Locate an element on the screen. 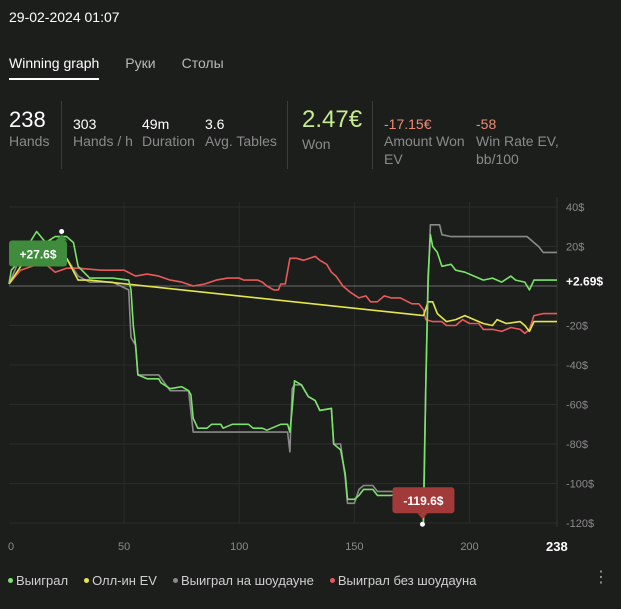  y-tick-label: -100$ is located at coordinates (580, 485).